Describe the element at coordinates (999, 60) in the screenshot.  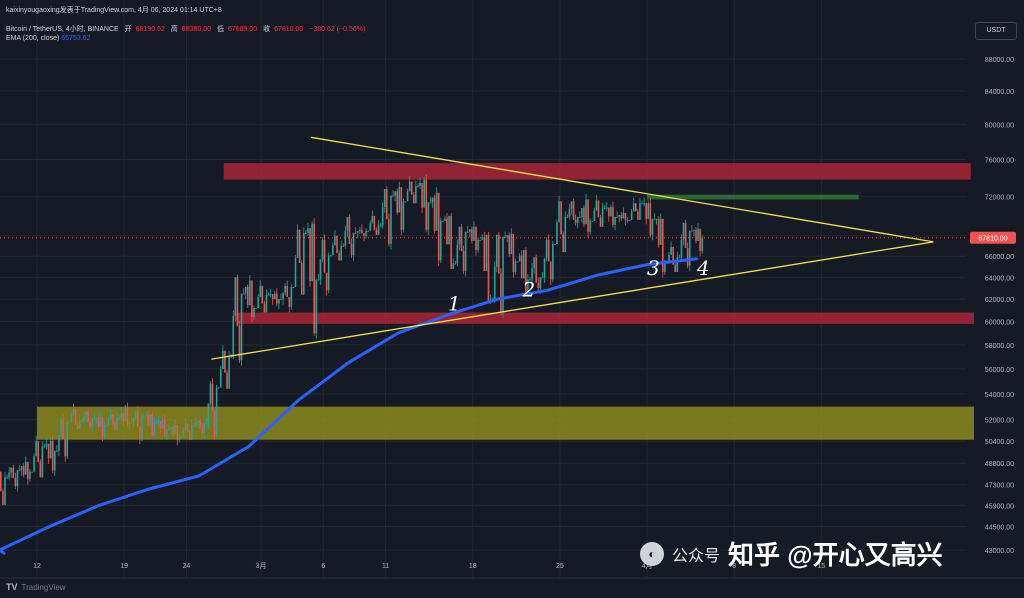
I see `price-tick-label: 88000.00` at that location.